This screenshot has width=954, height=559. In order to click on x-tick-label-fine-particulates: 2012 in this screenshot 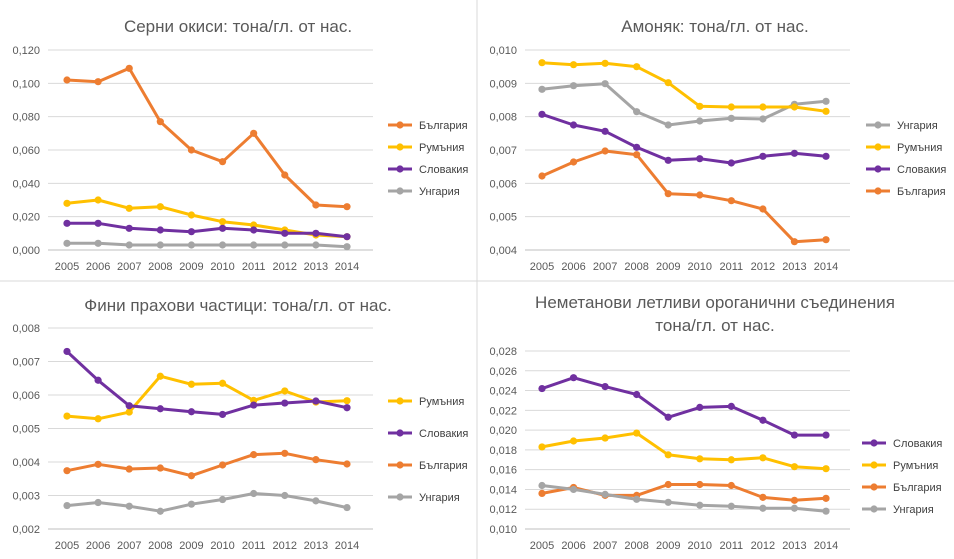, I will do `click(285, 546)`.